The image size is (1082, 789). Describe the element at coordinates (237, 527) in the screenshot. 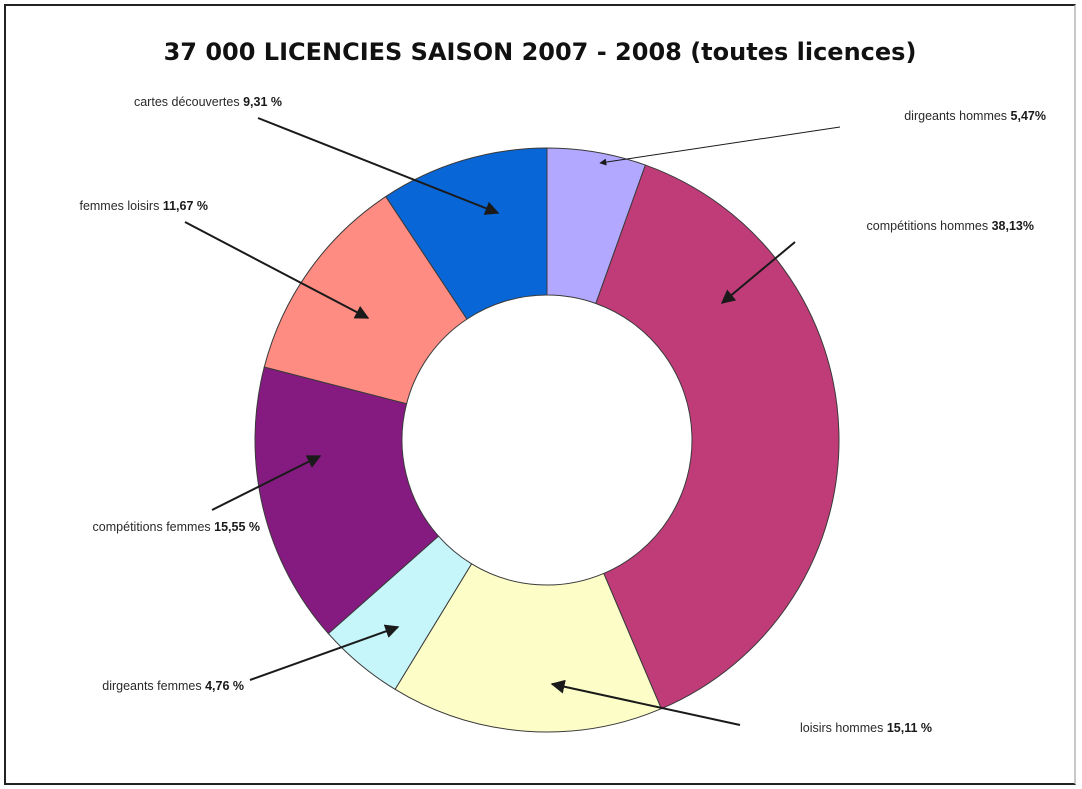

I see `slice-value-competitions-femmes: 15,55 %` at that location.